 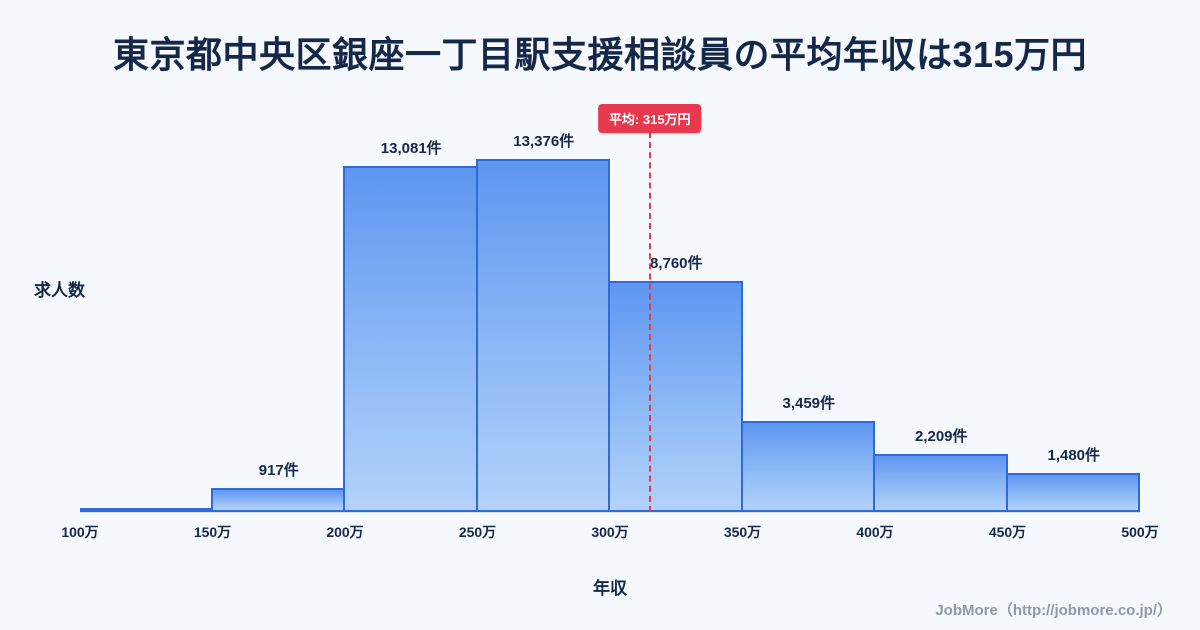 What do you see at coordinates (80, 532) in the screenshot?
I see `x-tick-label: 100万` at bounding box center [80, 532].